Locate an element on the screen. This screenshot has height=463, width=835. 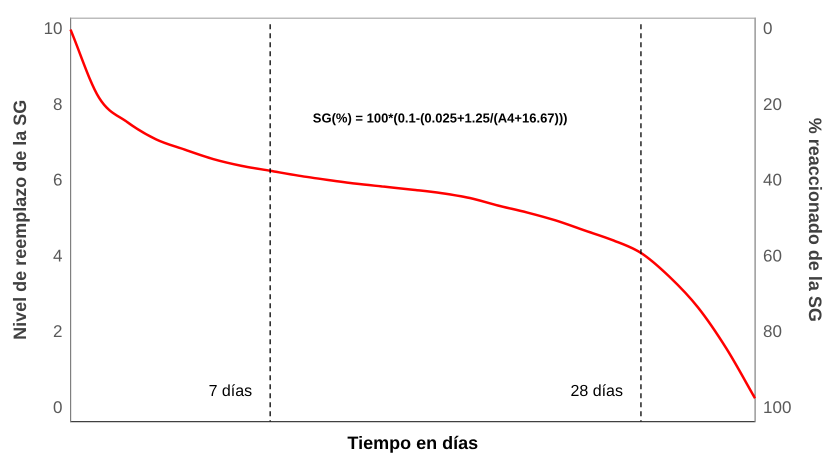
y2-tick-label: 60 is located at coordinates (772, 256).